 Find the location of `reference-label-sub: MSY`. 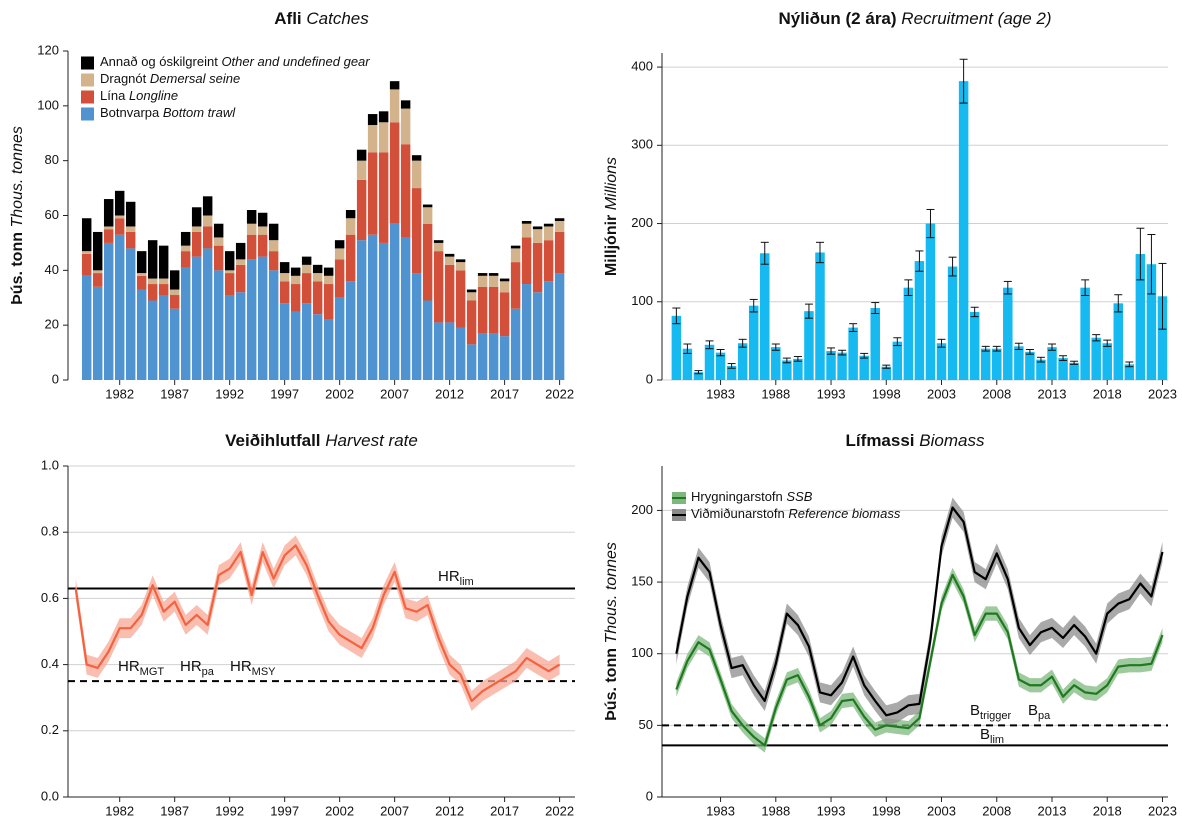

reference-label-sub: MSY is located at coordinates (264, 672).